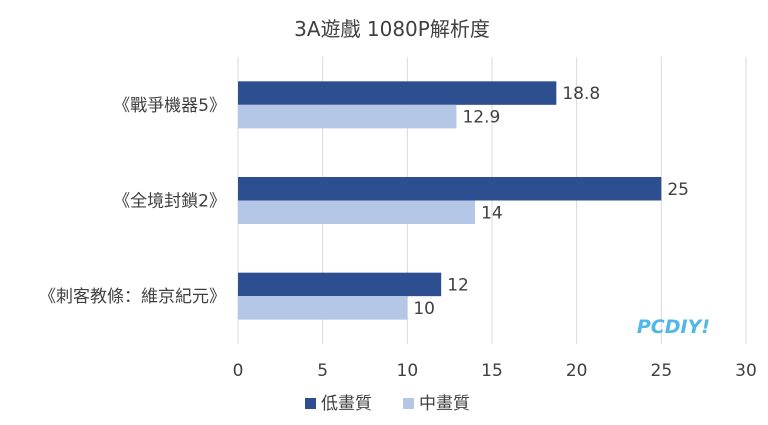 This screenshot has width=768, height=425. I want to click on x-tick-labels: 0 5 10 15 20 25 30, so click(495, 371).